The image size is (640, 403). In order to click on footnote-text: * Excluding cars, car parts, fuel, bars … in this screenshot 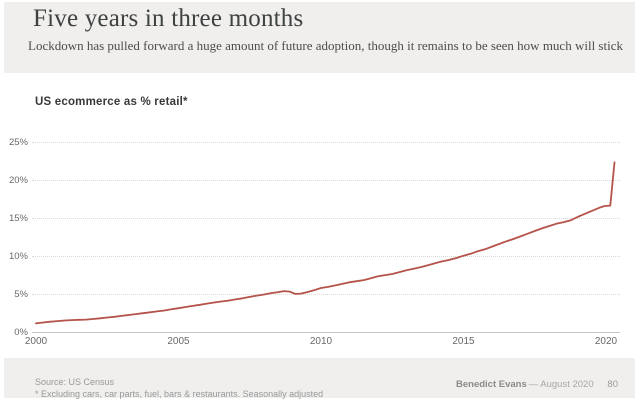, I will do `click(179, 393)`.